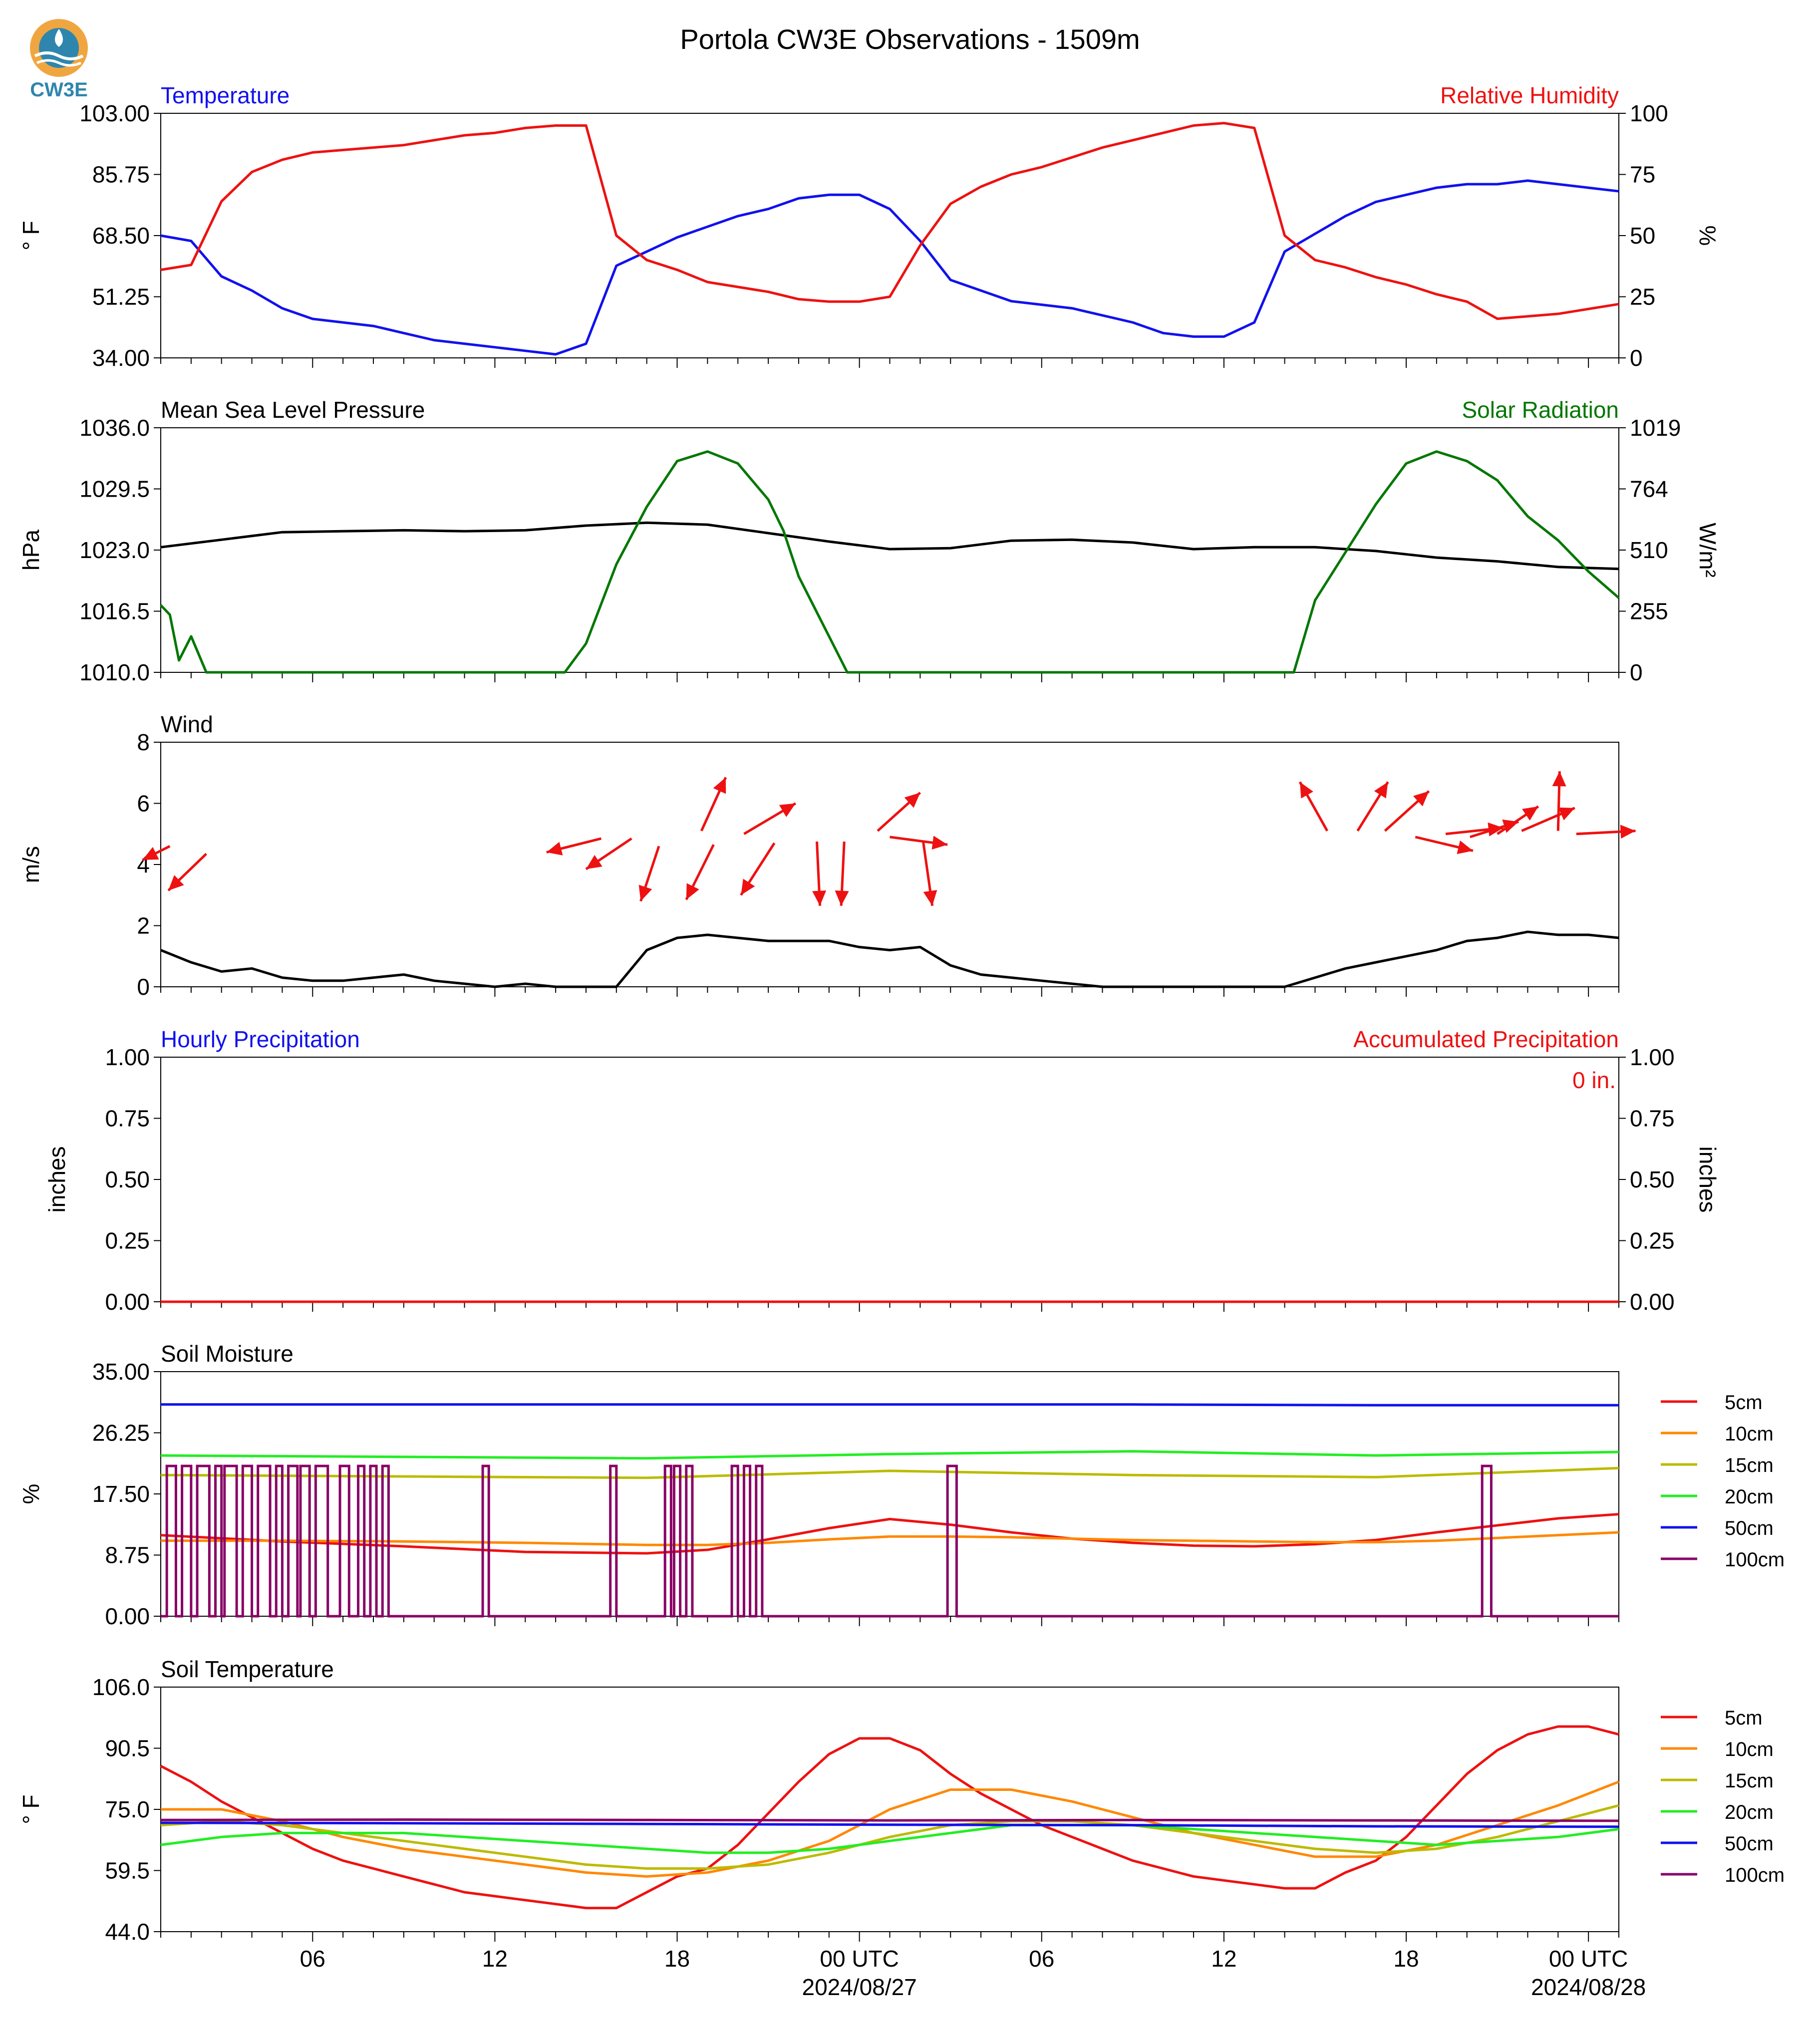  What do you see at coordinates (57, 1180) in the screenshot?
I see `y-axis-label-left: inches` at bounding box center [57, 1180].